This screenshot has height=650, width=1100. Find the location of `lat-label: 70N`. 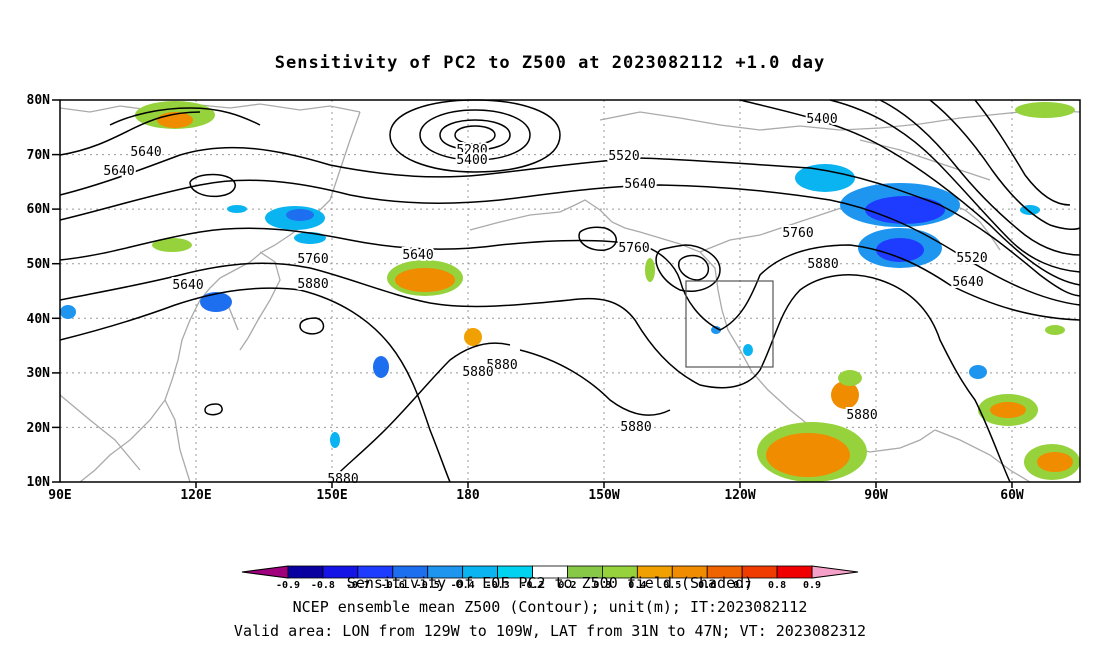

lat-label: 70N is located at coordinates (39, 155).